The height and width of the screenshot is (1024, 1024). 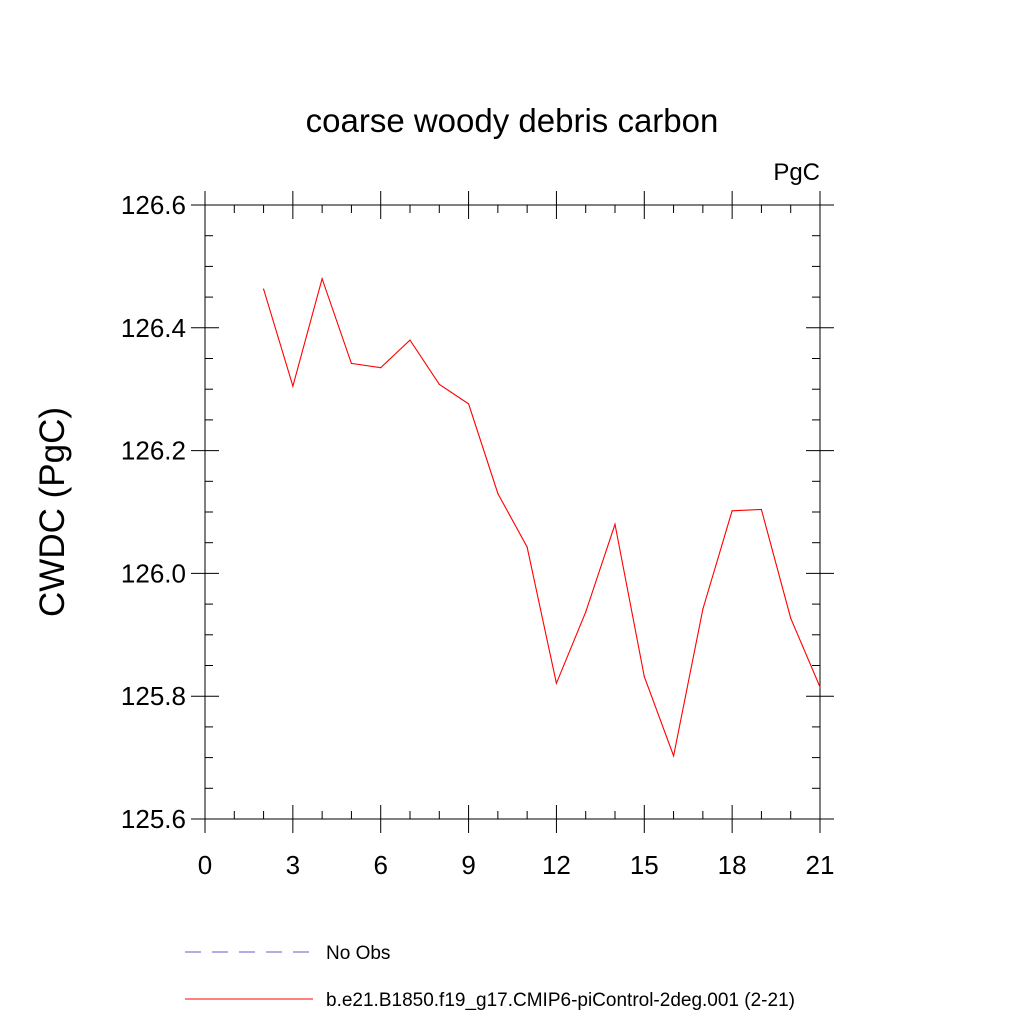 What do you see at coordinates (644, 865) in the screenshot?
I see `x-tick-label: 15` at bounding box center [644, 865].